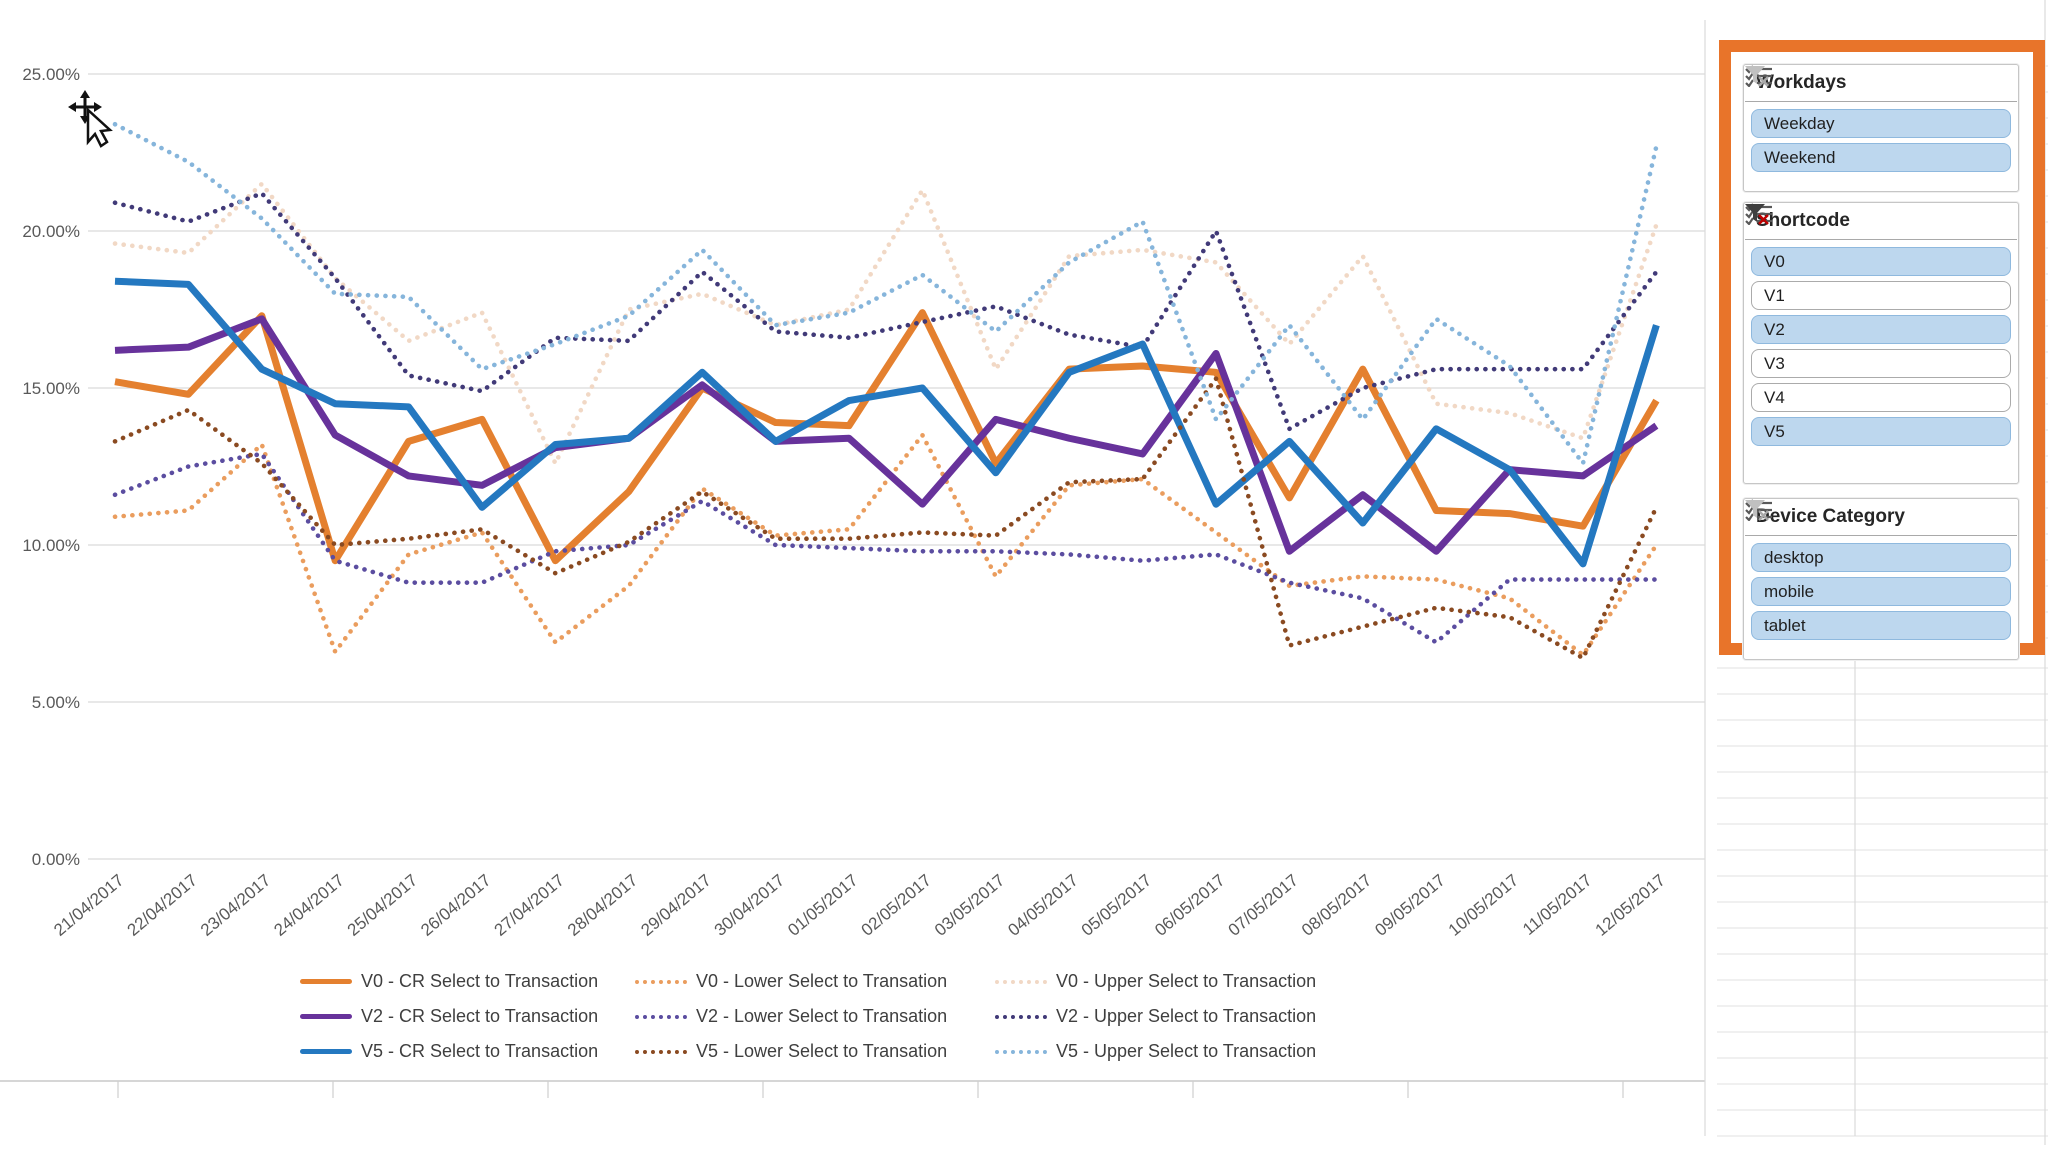 The height and width of the screenshot is (1152, 2048). I want to click on slicer-item-v3: V3, so click(1881, 363).